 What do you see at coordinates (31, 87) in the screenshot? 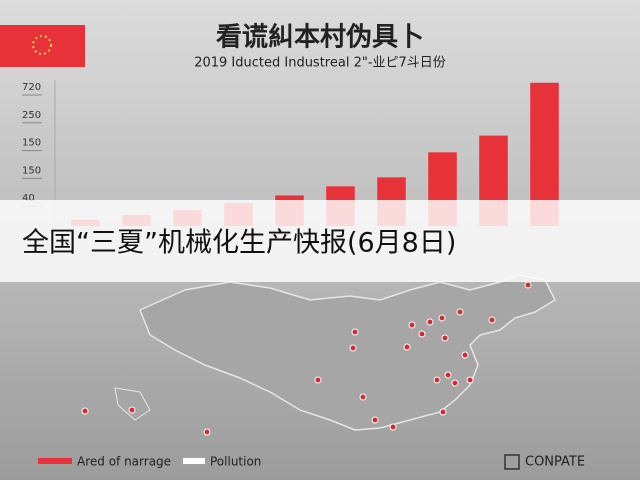
I see `y-tick-label: 720` at bounding box center [31, 87].